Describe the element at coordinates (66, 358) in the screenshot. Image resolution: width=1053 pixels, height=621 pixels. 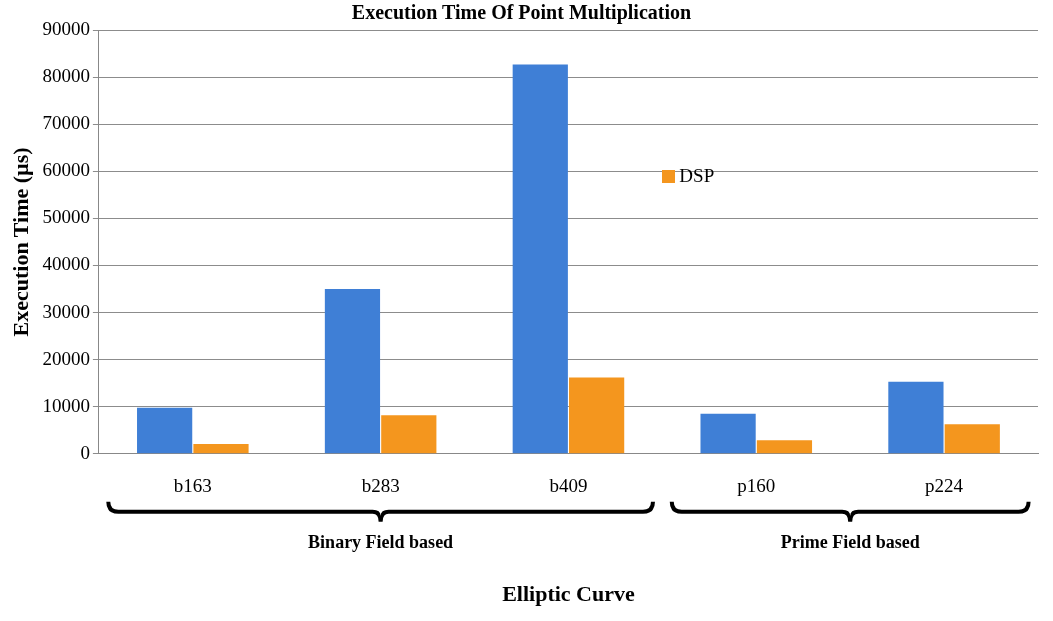
I see `y-tick-label: 20000` at that location.